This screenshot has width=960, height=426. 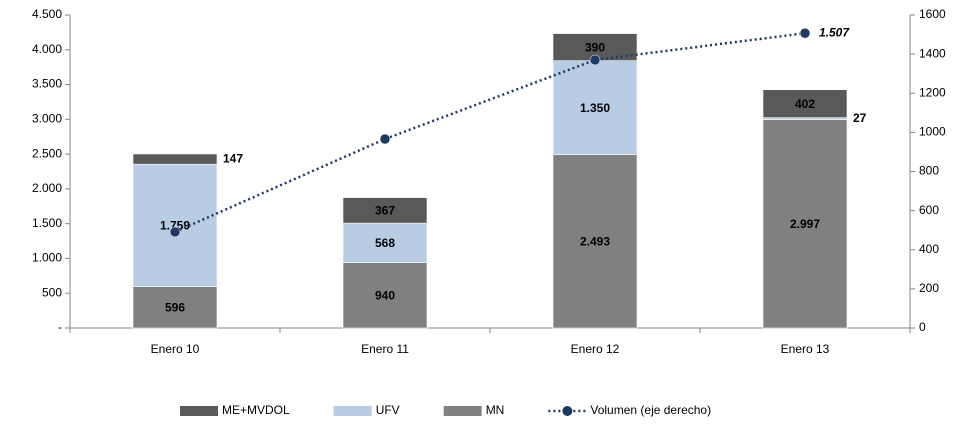 I want to click on data-label: 27, so click(x=860, y=118).